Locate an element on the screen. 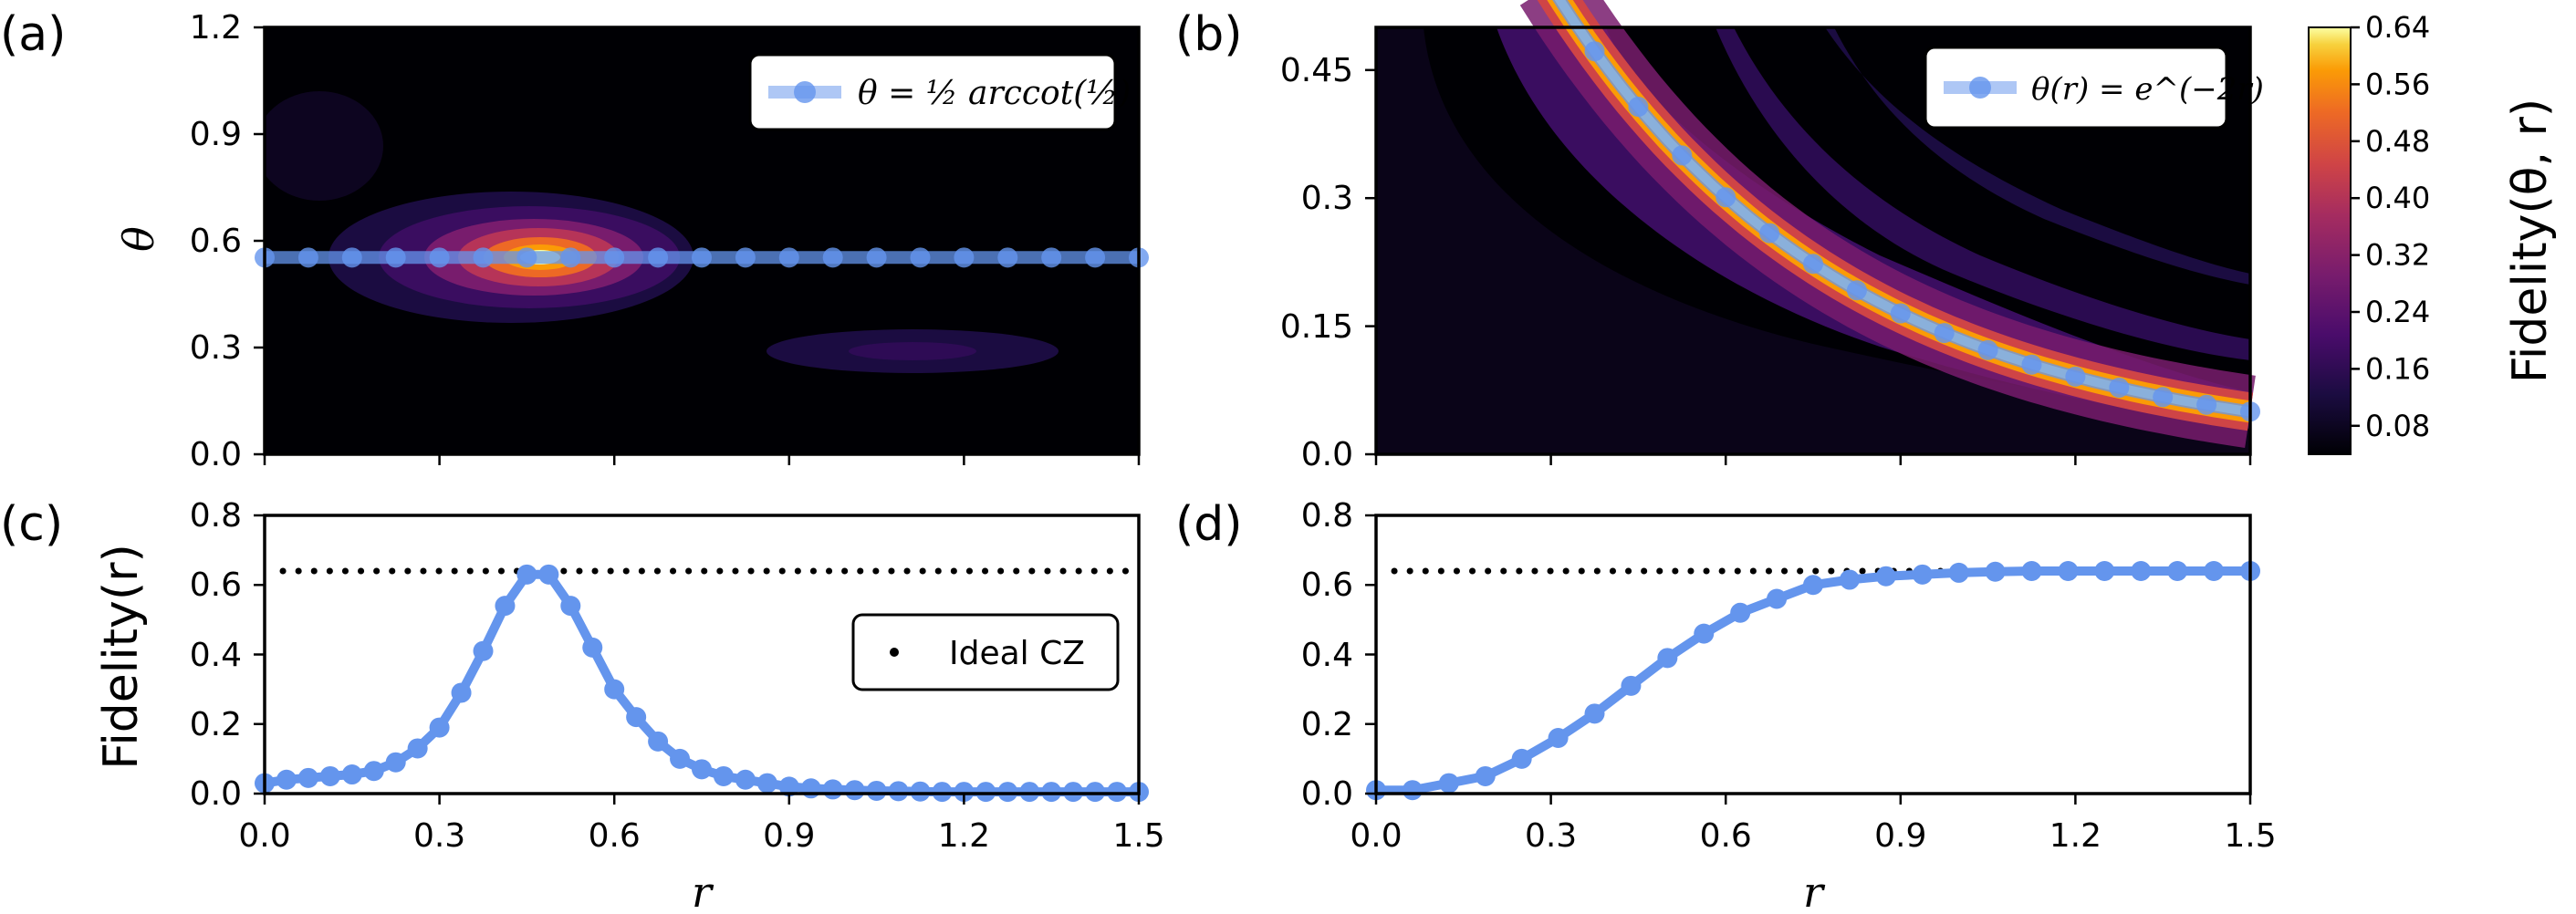 The height and width of the screenshot is (914, 2576). y-tick-label: 0.4 is located at coordinates (1327, 656).